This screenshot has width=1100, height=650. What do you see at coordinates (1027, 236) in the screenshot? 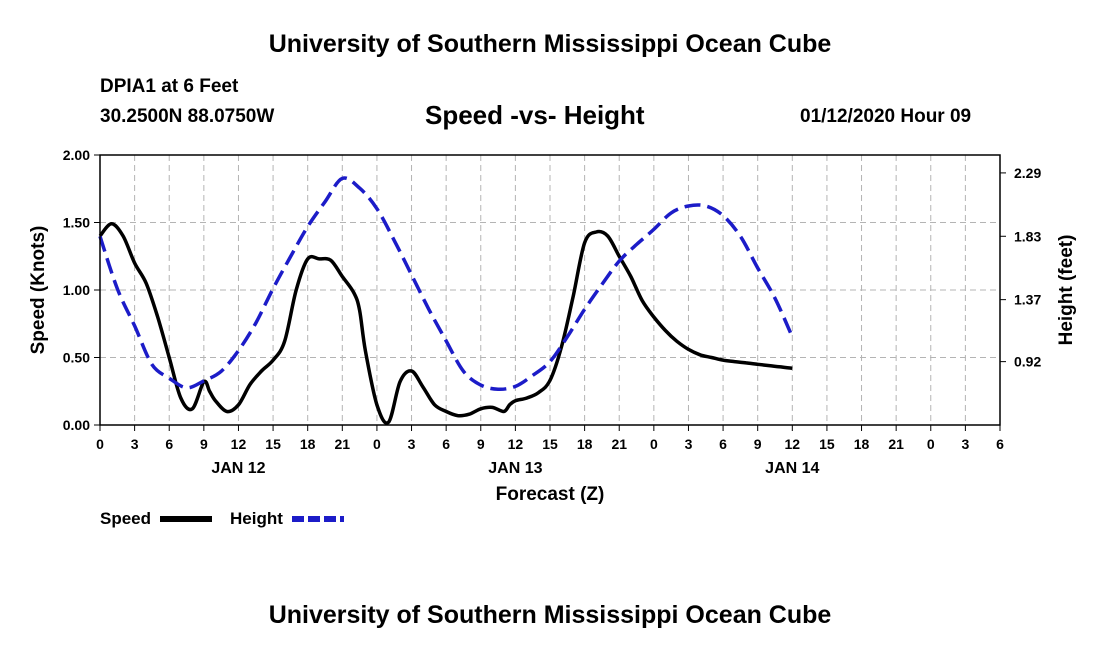
I see `y-right-tick-label: 1.83` at bounding box center [1027, 236].